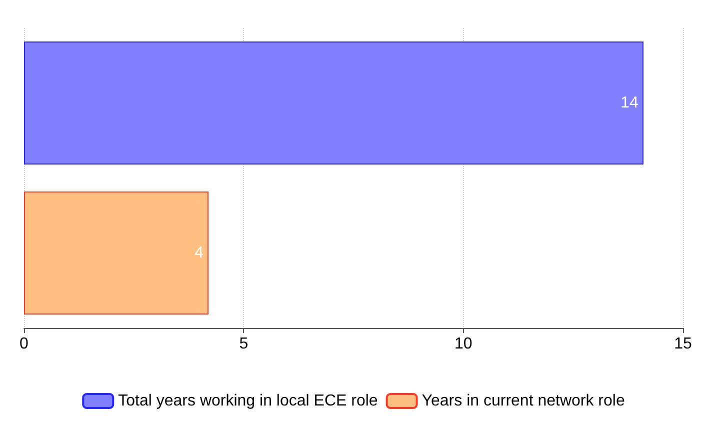 The height and width of the screenshot is (429, 707). I want to click on legend-label: Total years working in local ECE role, so click(248, 401).